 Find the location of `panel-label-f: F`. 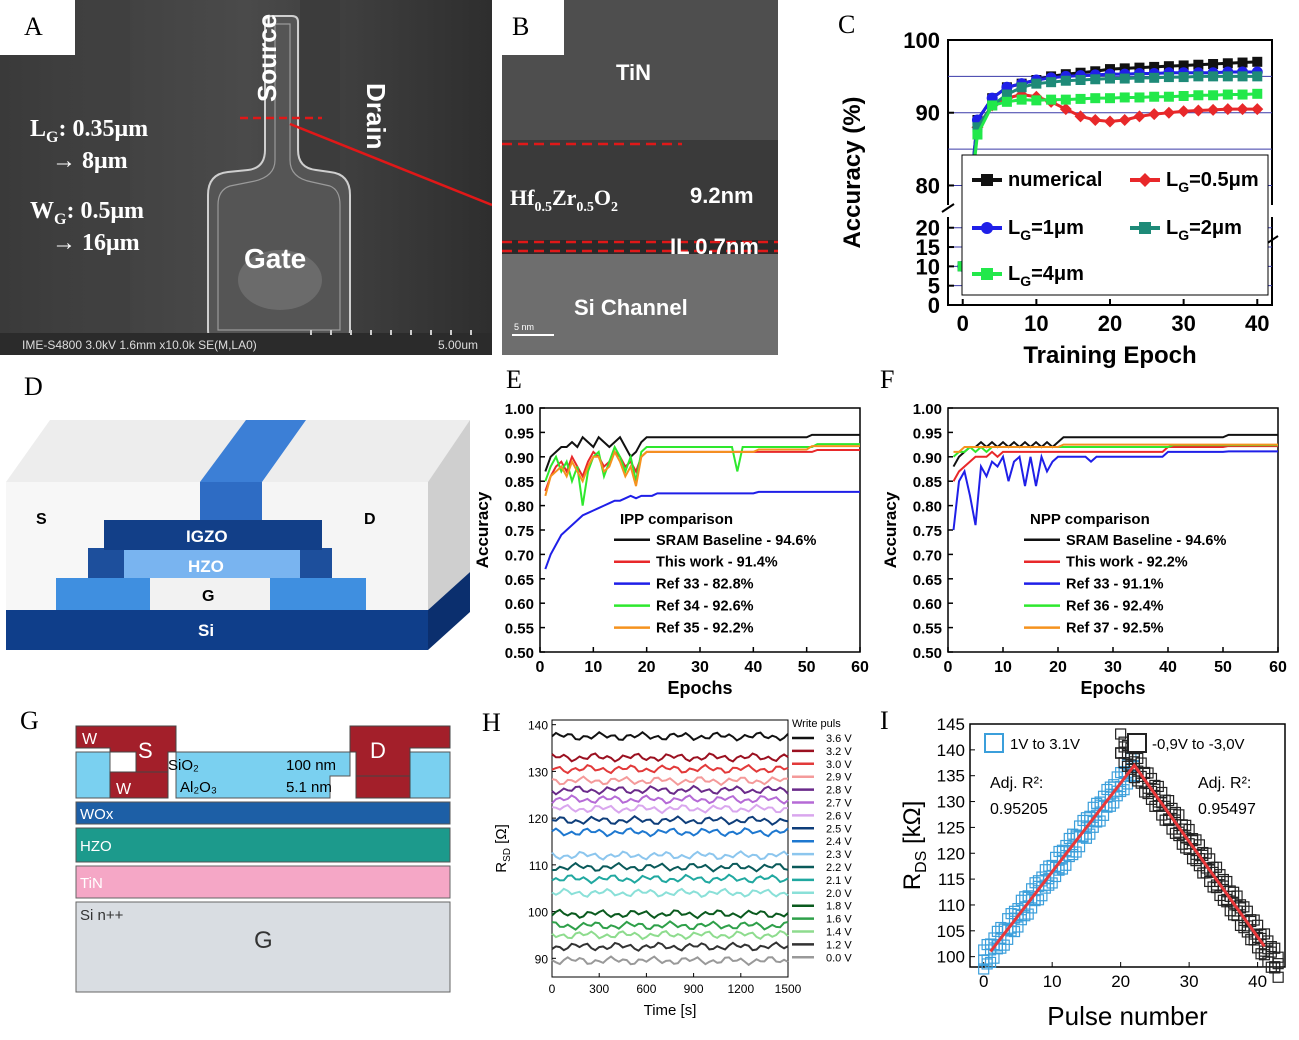

panel-label-f: F is located at coordinates (887, 379).